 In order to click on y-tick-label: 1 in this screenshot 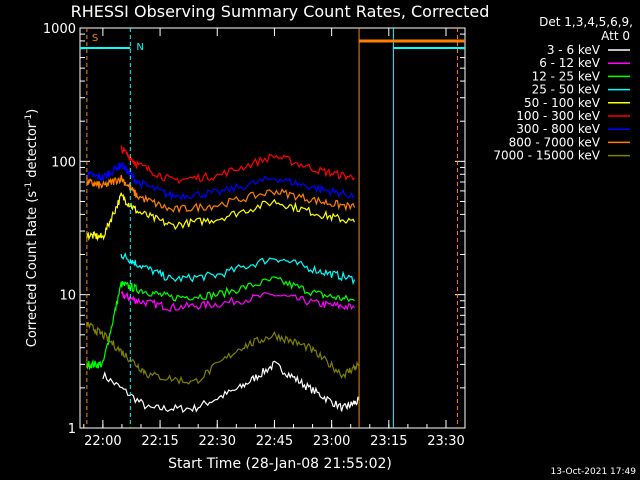, I will do `click(72, 429)`.